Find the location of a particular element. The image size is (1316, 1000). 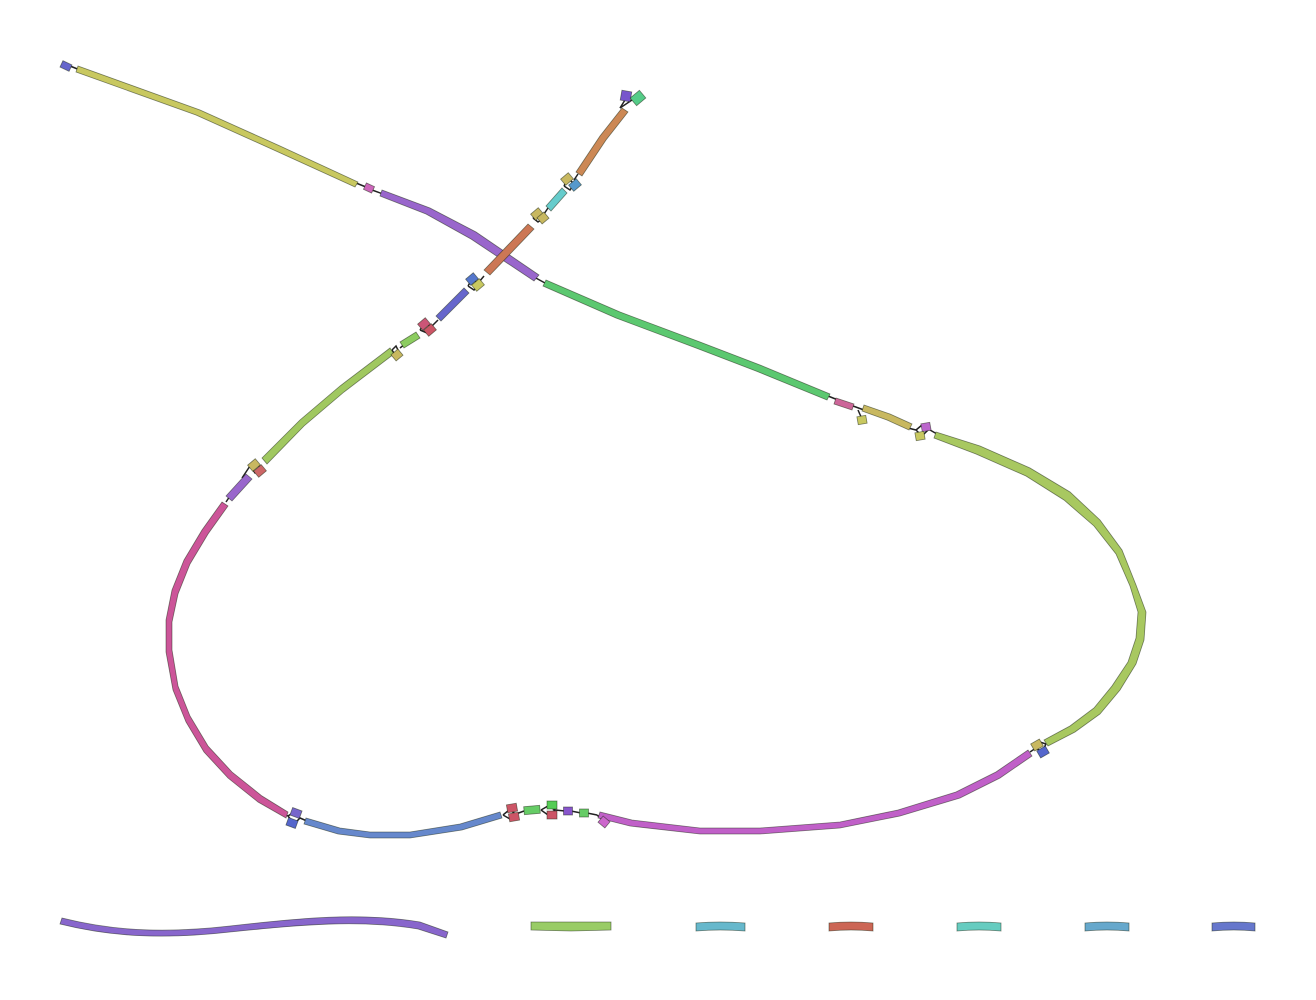

isolated-components is located at coordinates (657, 927).